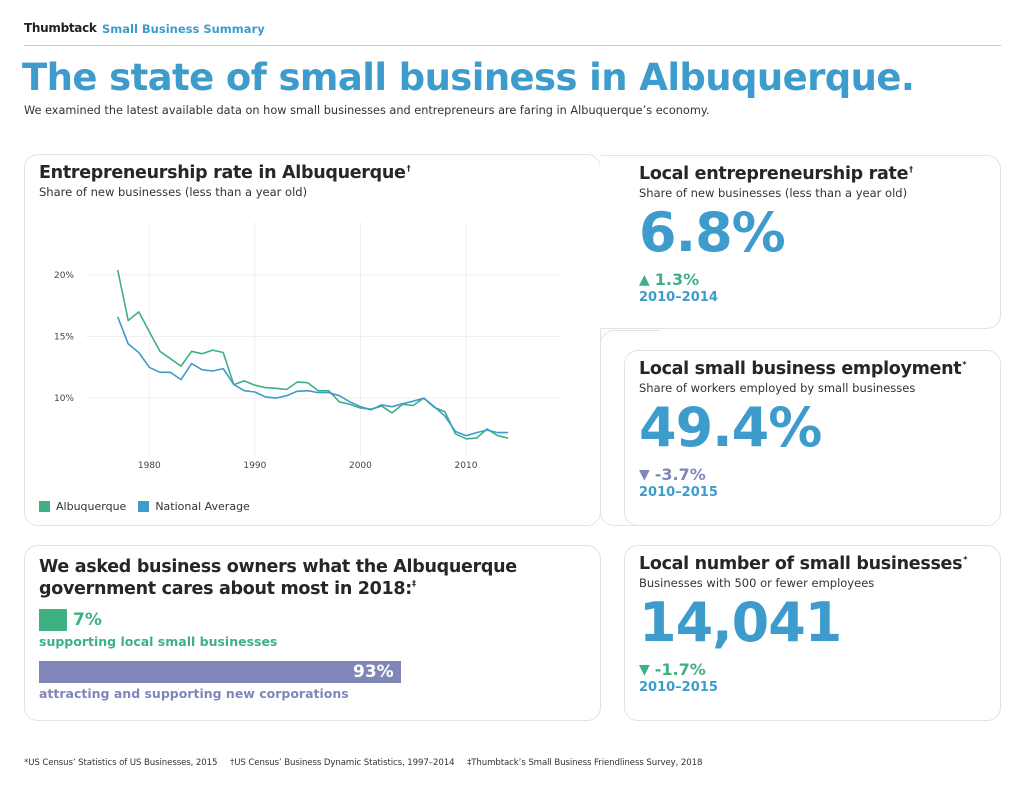  I want to click on brand-logo: Thumbtack, so click(60, 28).